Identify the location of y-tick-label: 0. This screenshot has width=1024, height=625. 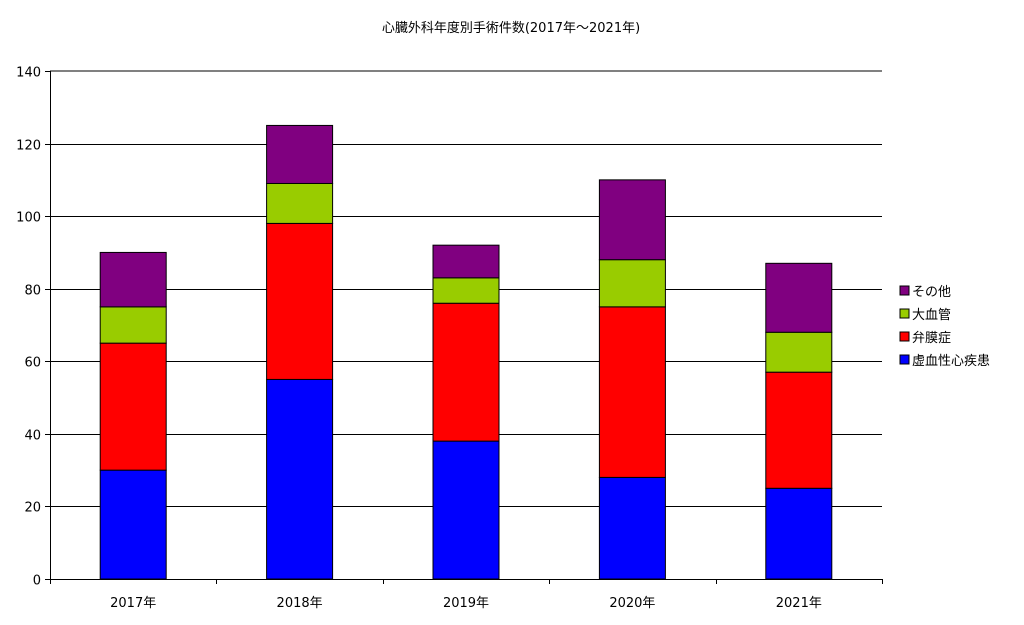
(37, 581).